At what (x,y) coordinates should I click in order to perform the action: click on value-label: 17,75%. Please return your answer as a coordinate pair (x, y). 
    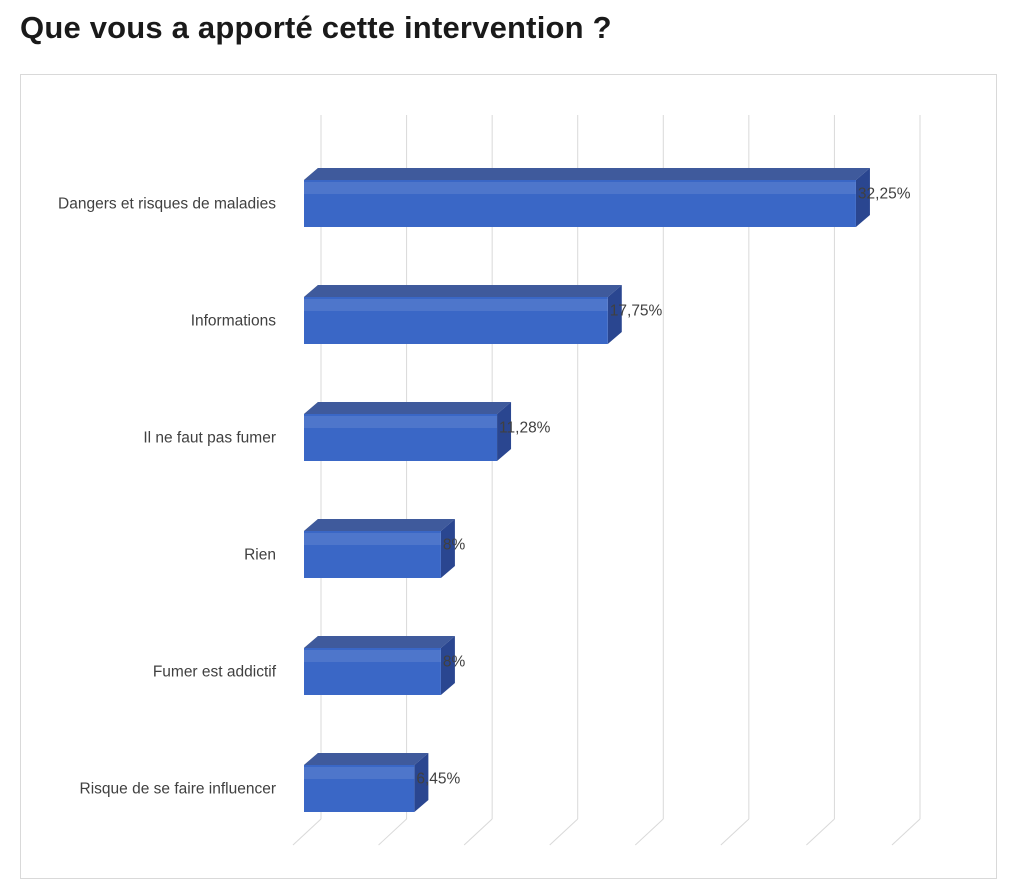
    Looking at the image, I should click on (636, 311).